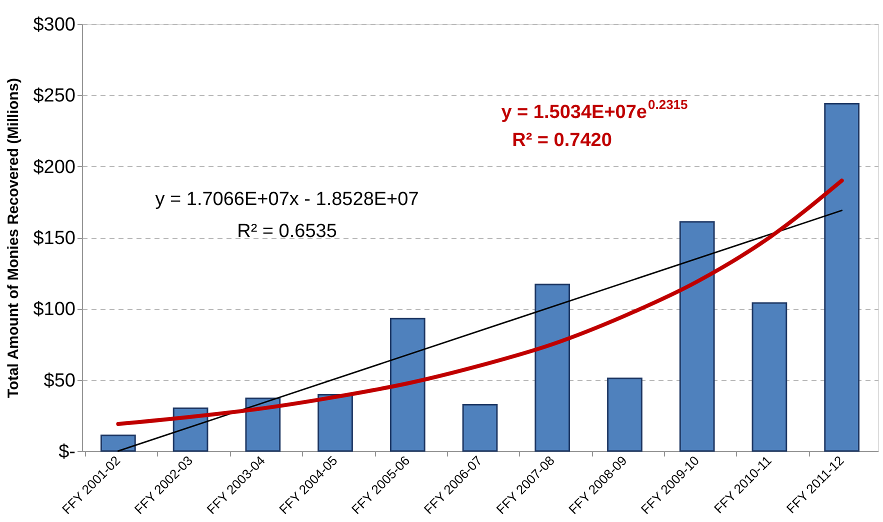 This screenshot has height=522, width=883. I want to click on y-tick-label: $-, so click(67, 452).